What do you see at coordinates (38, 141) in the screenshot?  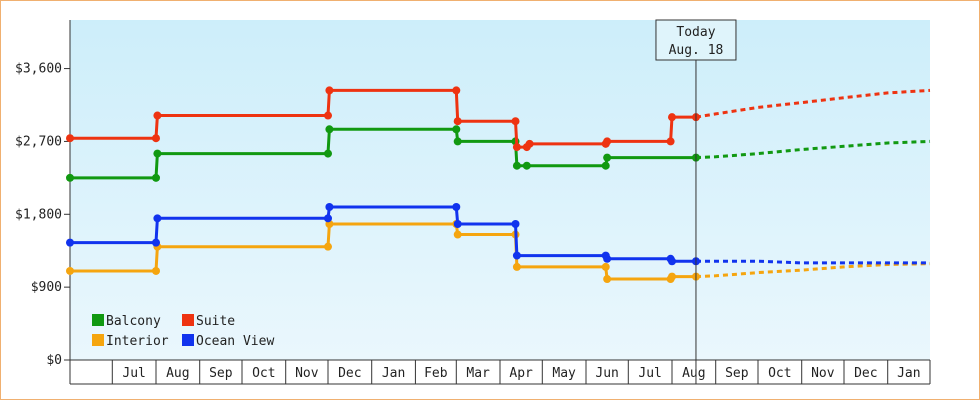 I see `y-tick-label: $2,700` at bounding box center [38, 141].